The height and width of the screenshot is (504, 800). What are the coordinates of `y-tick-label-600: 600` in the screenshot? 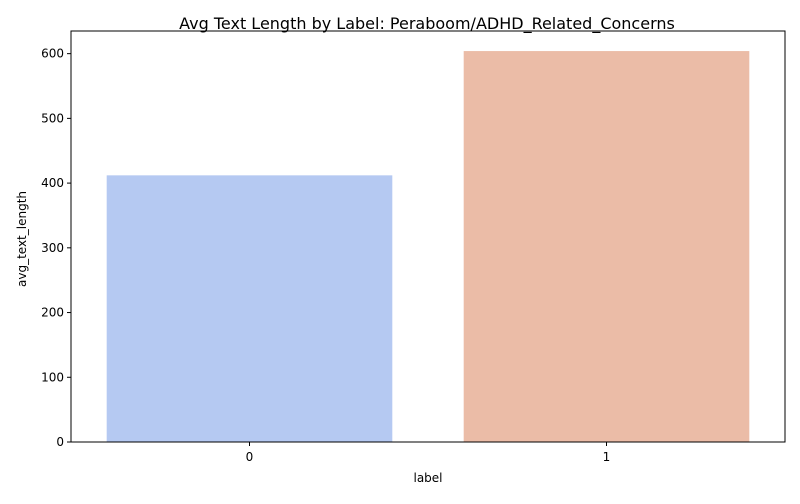 It's located at (52, 54).